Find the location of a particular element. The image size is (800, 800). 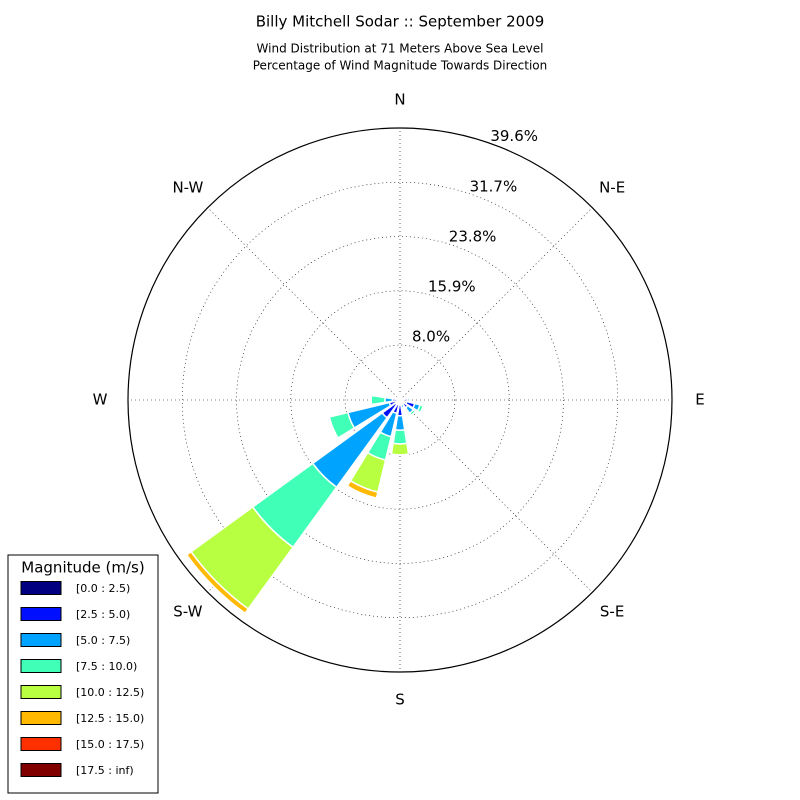

legend-label: [0.0 : 2.5) is located at coordinates (103, 588).